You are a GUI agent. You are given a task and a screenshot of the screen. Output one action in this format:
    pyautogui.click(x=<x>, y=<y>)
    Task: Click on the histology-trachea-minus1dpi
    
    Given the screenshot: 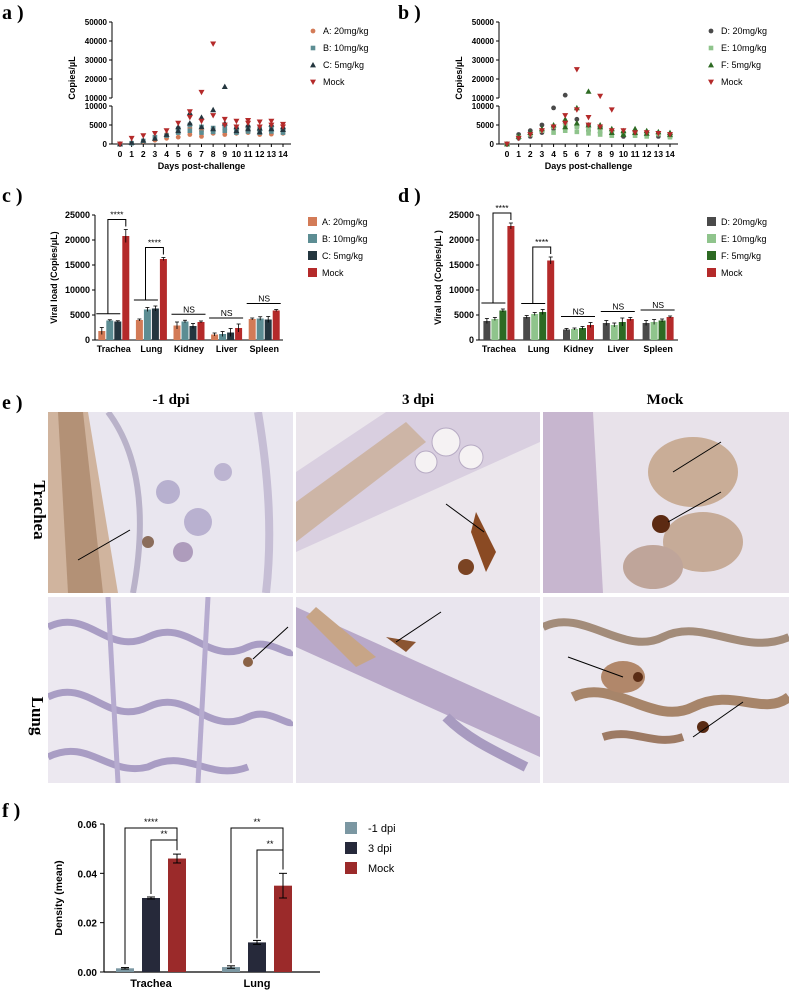 What is the action you would take?
    pyautogui.click(x=170, y=502)
    